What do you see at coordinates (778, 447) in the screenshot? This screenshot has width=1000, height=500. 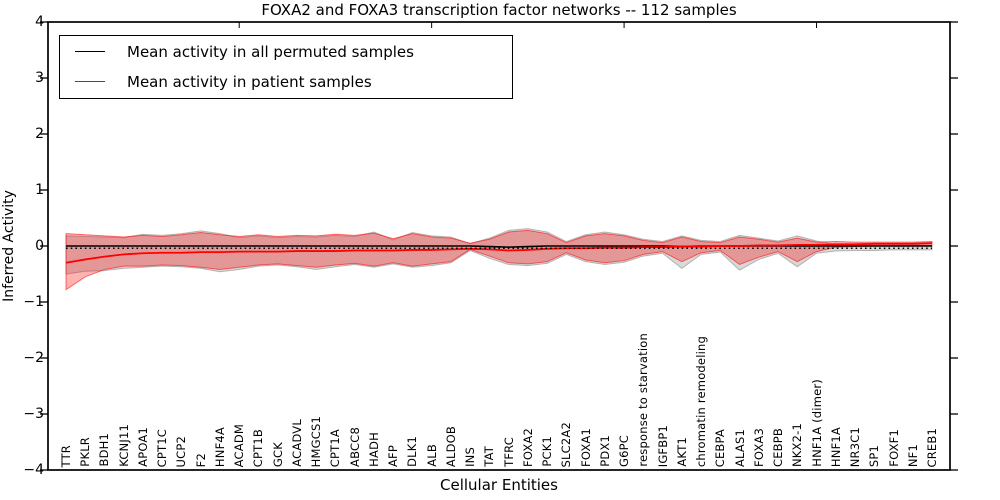 I see `x-tick-label: CEBPB` at bounding box center [778, 447].